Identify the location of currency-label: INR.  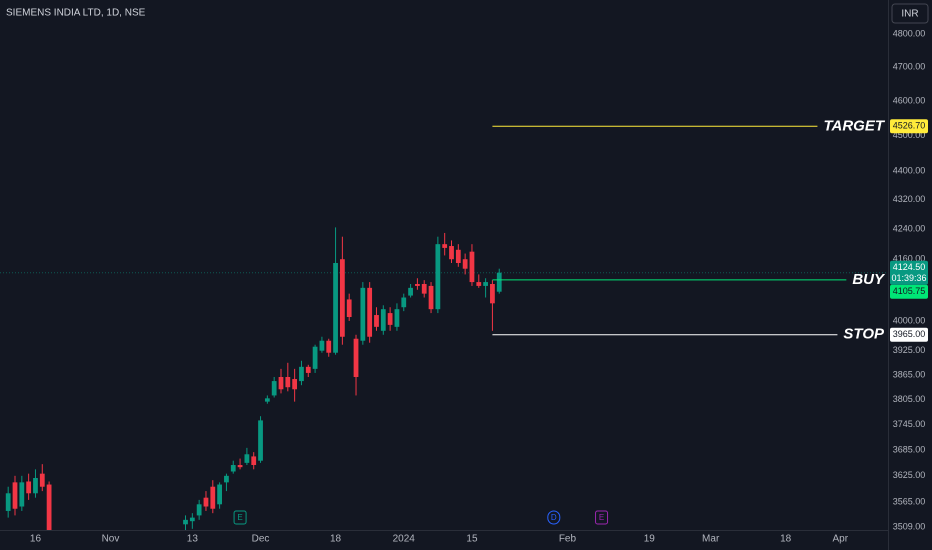
(909, 14).